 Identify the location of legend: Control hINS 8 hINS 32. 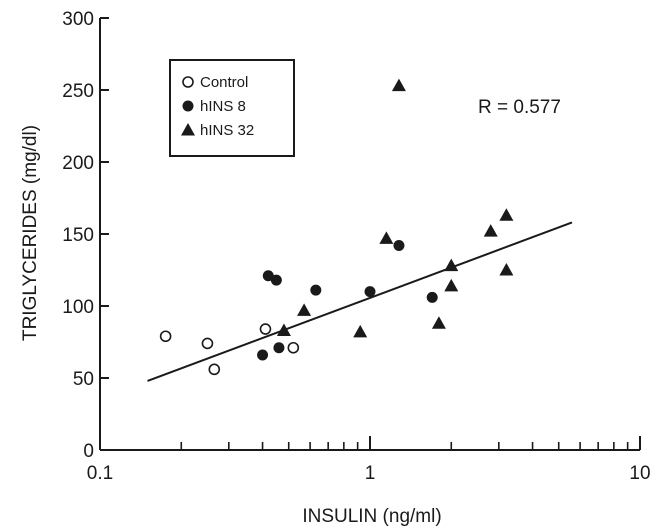
(232, 108).